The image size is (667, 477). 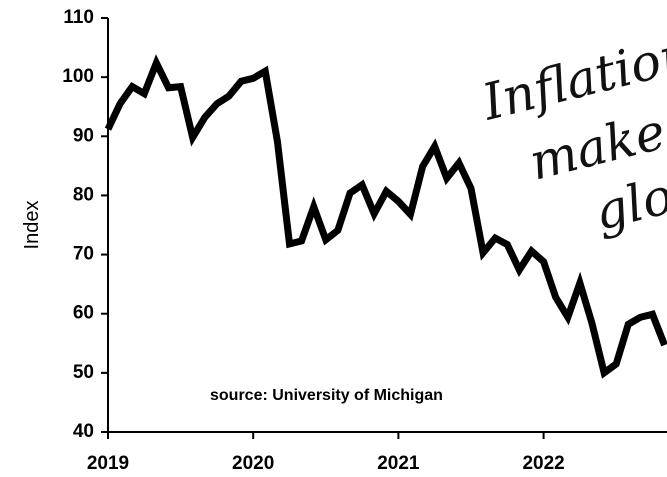 What do you see at coordinates (83, 194) in the screenshot?
I see `y-tick-label: 80` at bounding box center [83, 194].